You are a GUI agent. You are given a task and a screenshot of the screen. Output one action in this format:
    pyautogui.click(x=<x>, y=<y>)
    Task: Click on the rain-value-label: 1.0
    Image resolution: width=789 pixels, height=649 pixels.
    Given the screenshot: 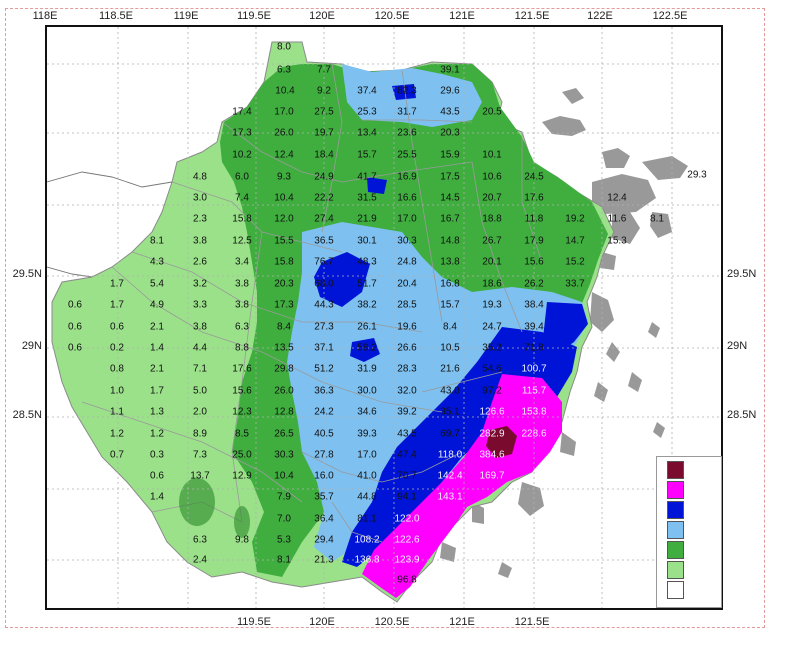 What is the action you would take?
    pyautogui.click(x=117, y=391)
    